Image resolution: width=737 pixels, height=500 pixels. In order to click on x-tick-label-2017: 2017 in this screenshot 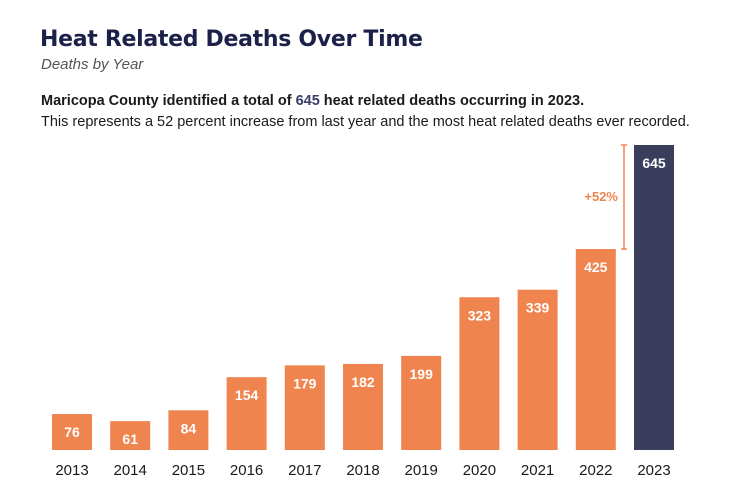, I will do `click(304, 470)`.